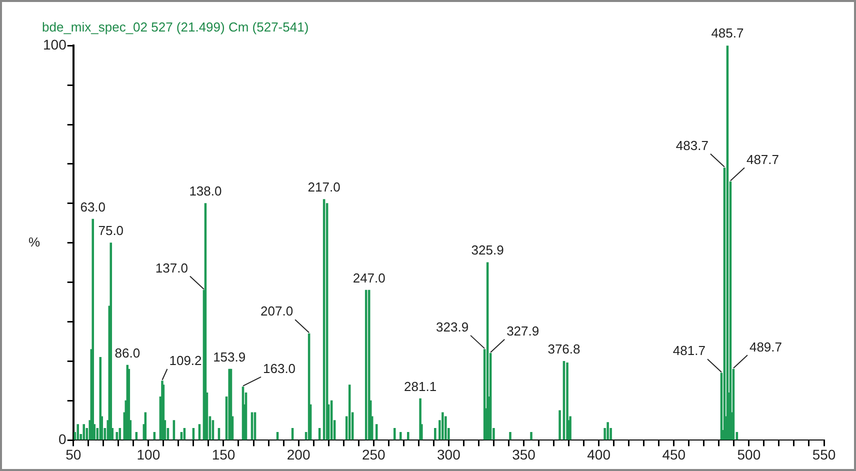 The height and width of the screenshot is (471, 856). Describe the element at coordinates (449, 454) in the screenshot. I see `x-tick-label: 300` at that location.